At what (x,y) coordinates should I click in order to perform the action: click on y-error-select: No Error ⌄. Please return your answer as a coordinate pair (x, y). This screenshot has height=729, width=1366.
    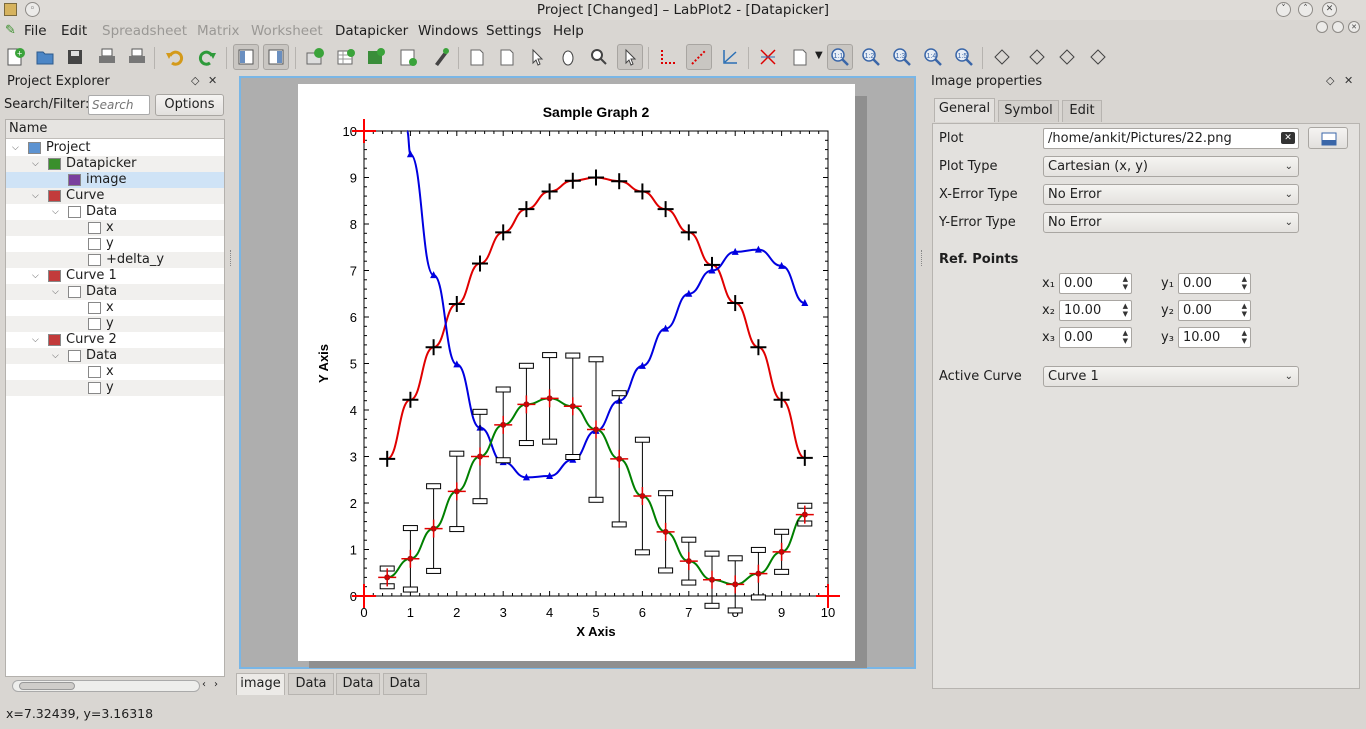
    Looking at the image, I should click on (1171, 222).